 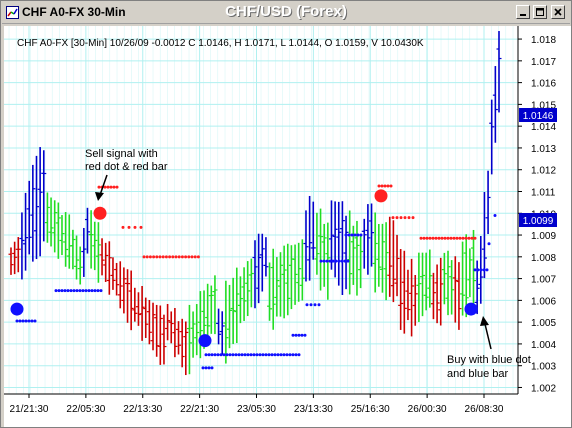 What do you see at coordinates (558, 12) in the screenshot?
I see `close-button` at bounding box center [558, 12].